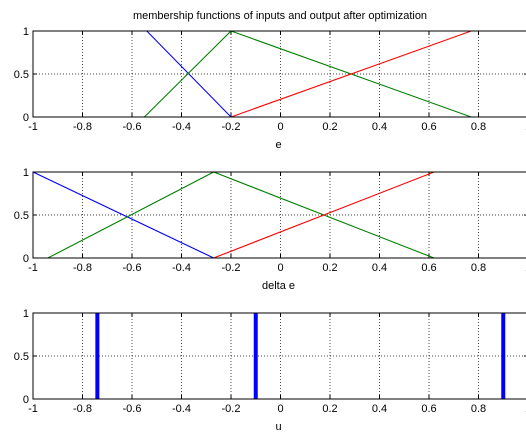 The image size is (526, 436). I want to click on x-axis-label: u, so click(278, 427).